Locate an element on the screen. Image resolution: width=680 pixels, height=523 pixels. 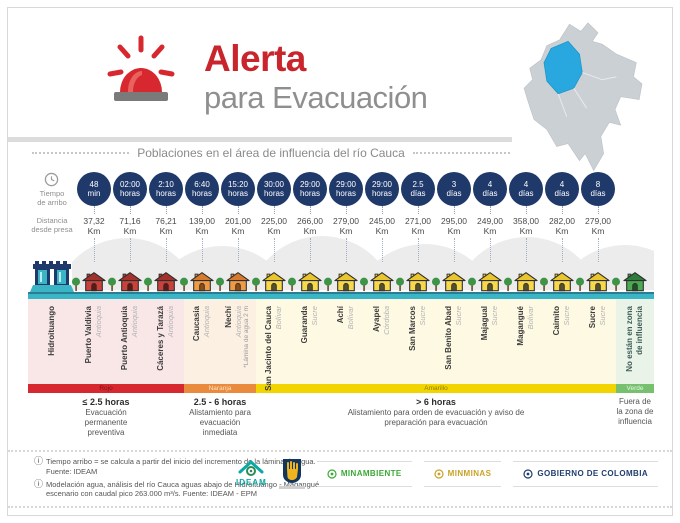
highlighted-region is located at coordinates (563, 67).